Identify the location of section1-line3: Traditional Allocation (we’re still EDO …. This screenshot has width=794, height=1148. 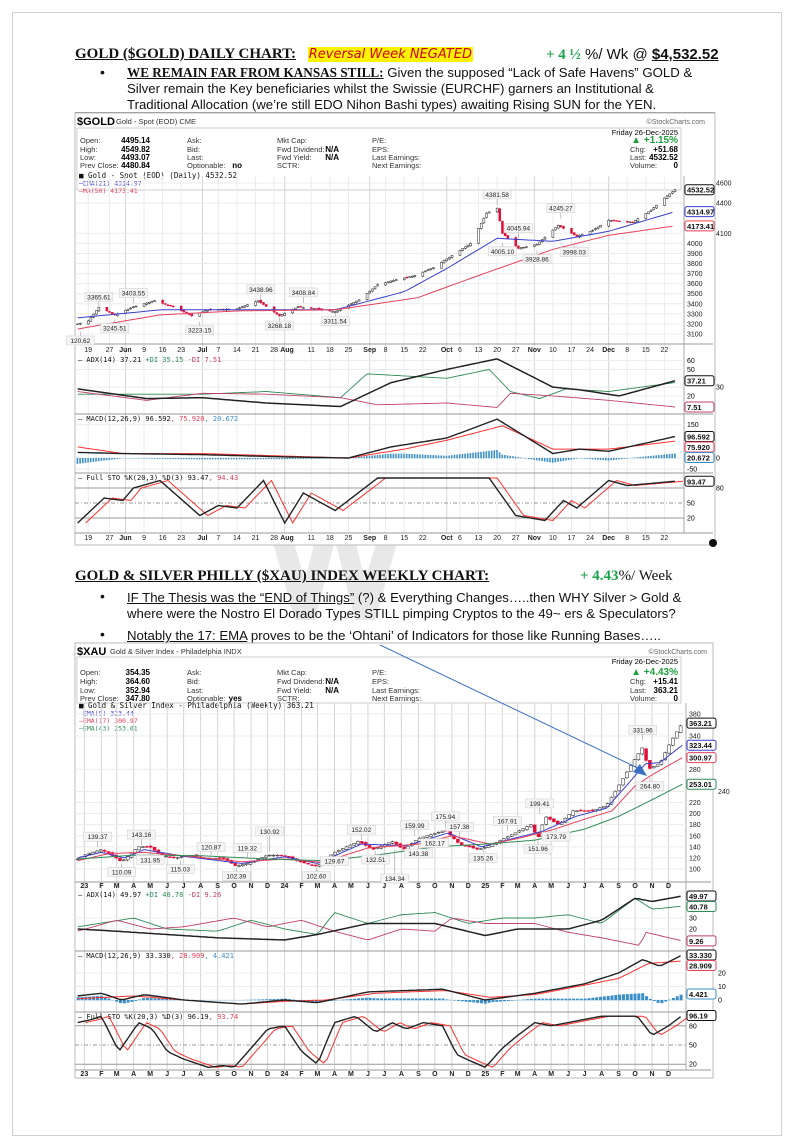
(392, 104).